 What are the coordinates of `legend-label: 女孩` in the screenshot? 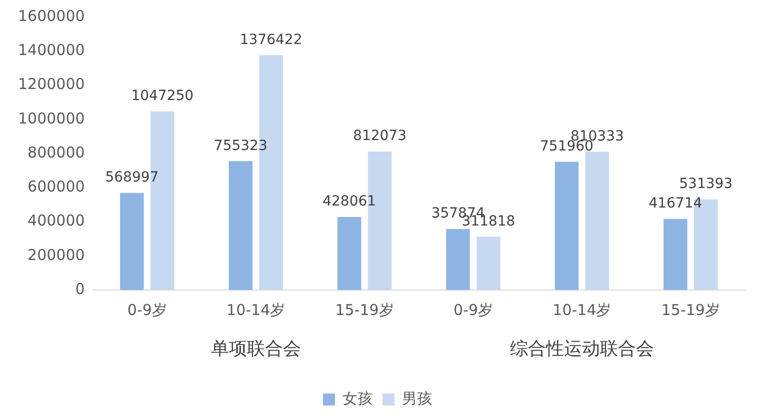 It's located at (357, 398).